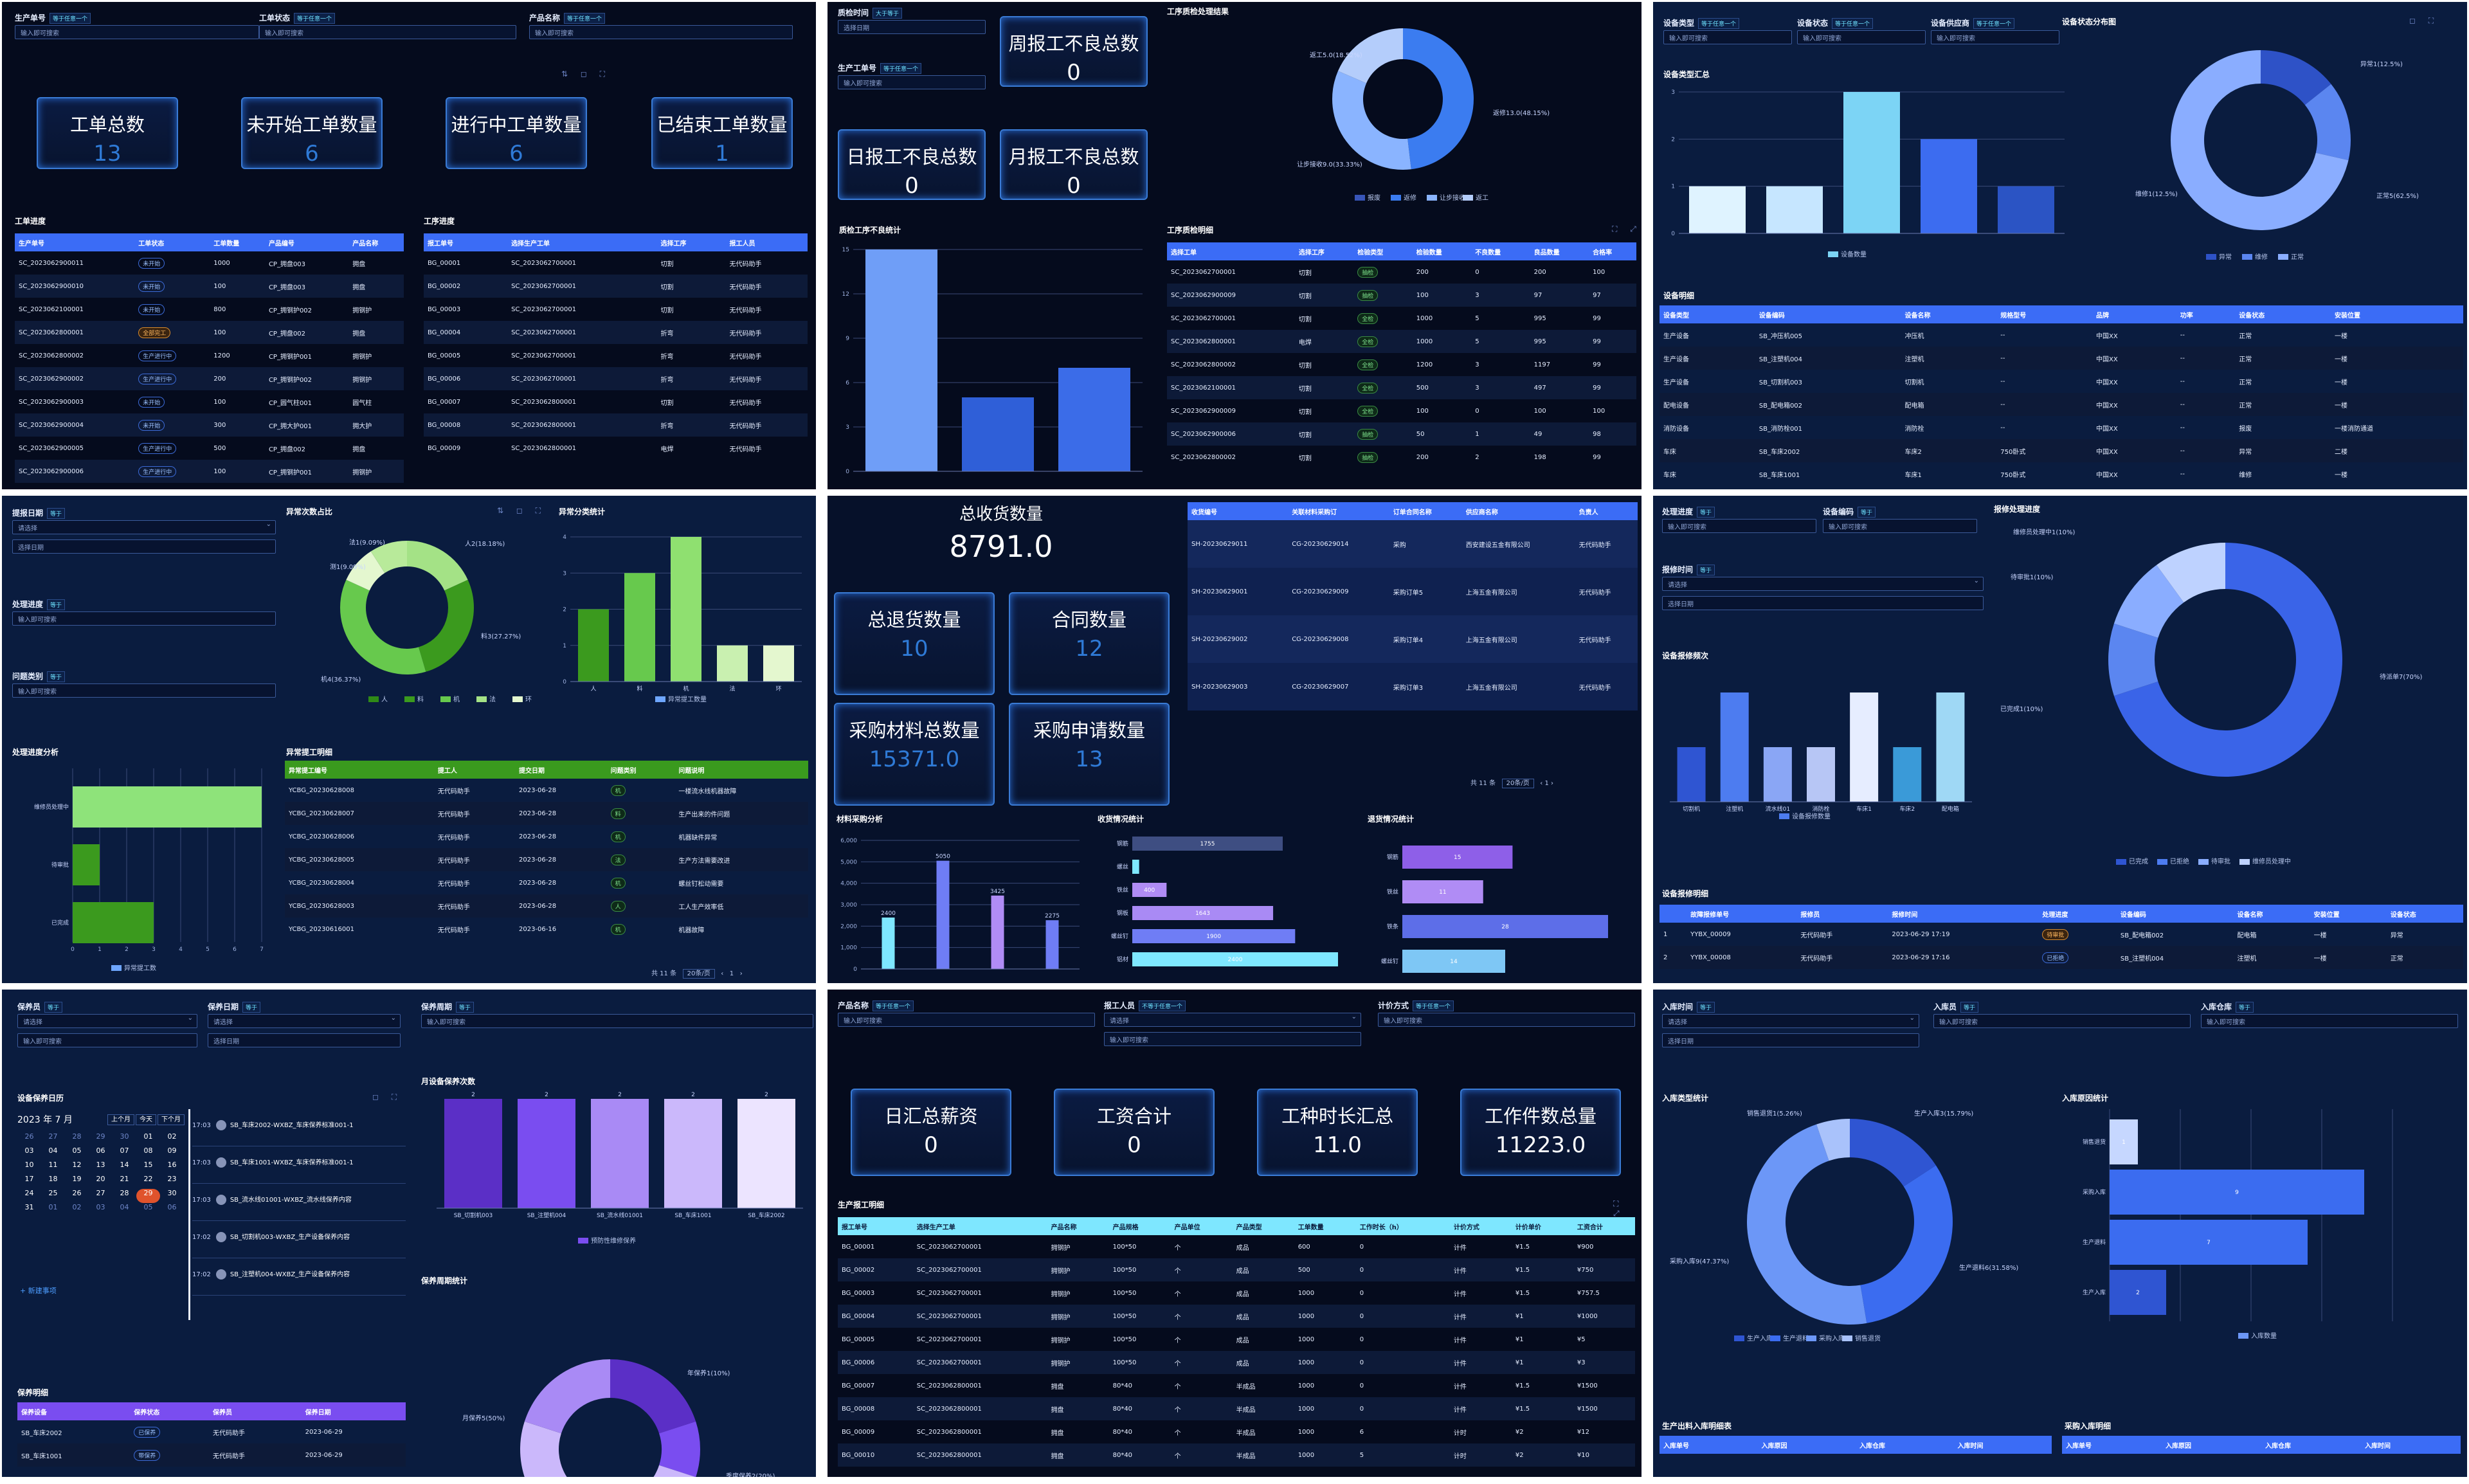  I want to click on table-row: YCBG_20230616001 无代码助手 2023-06-16 机 机器故障, so click(546, 929).